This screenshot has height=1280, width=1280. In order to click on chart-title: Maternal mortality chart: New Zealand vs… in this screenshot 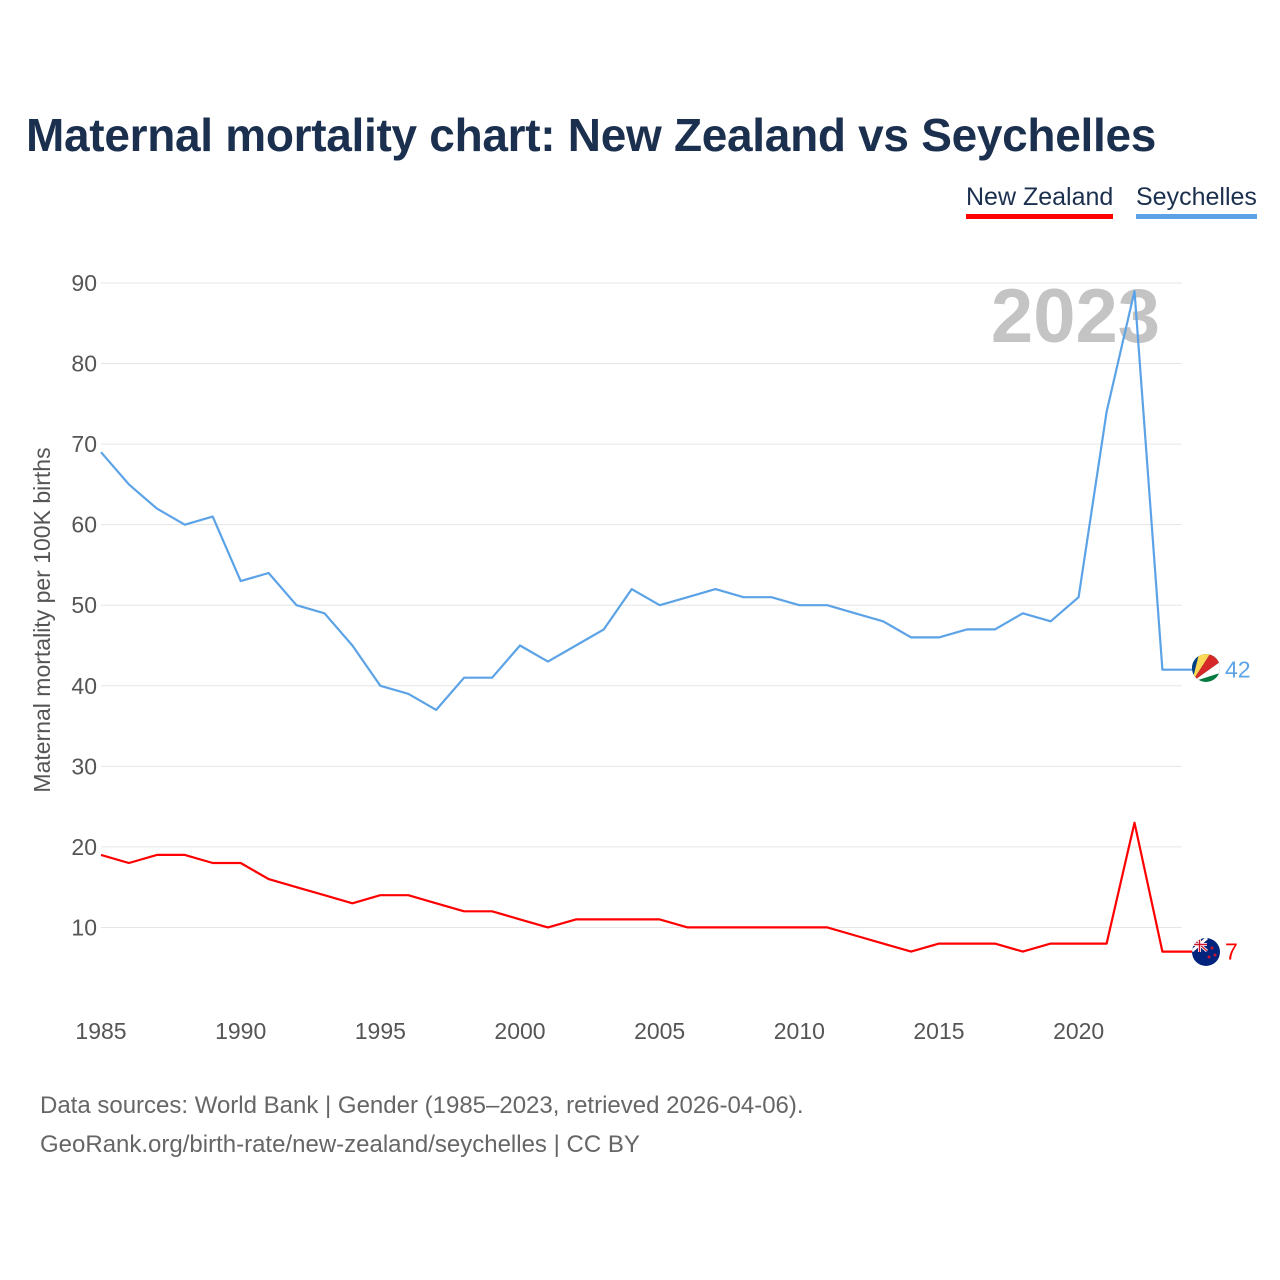, I will do `click(591, 135)`.